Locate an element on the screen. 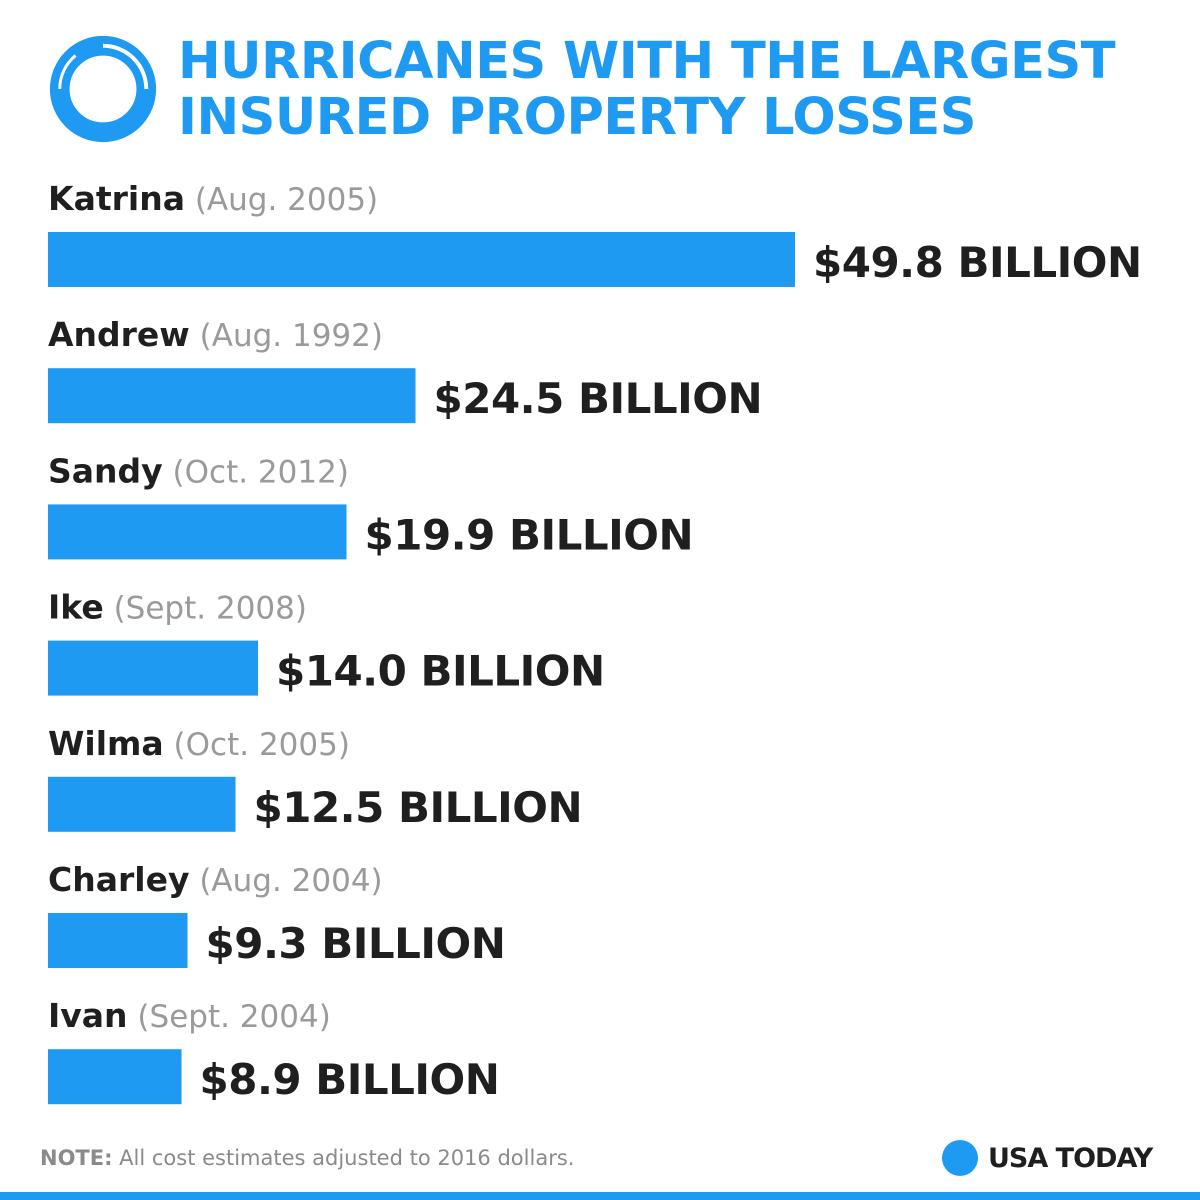  hurricane-date: (Aug. 2005) is located at coordinates (281, 200).